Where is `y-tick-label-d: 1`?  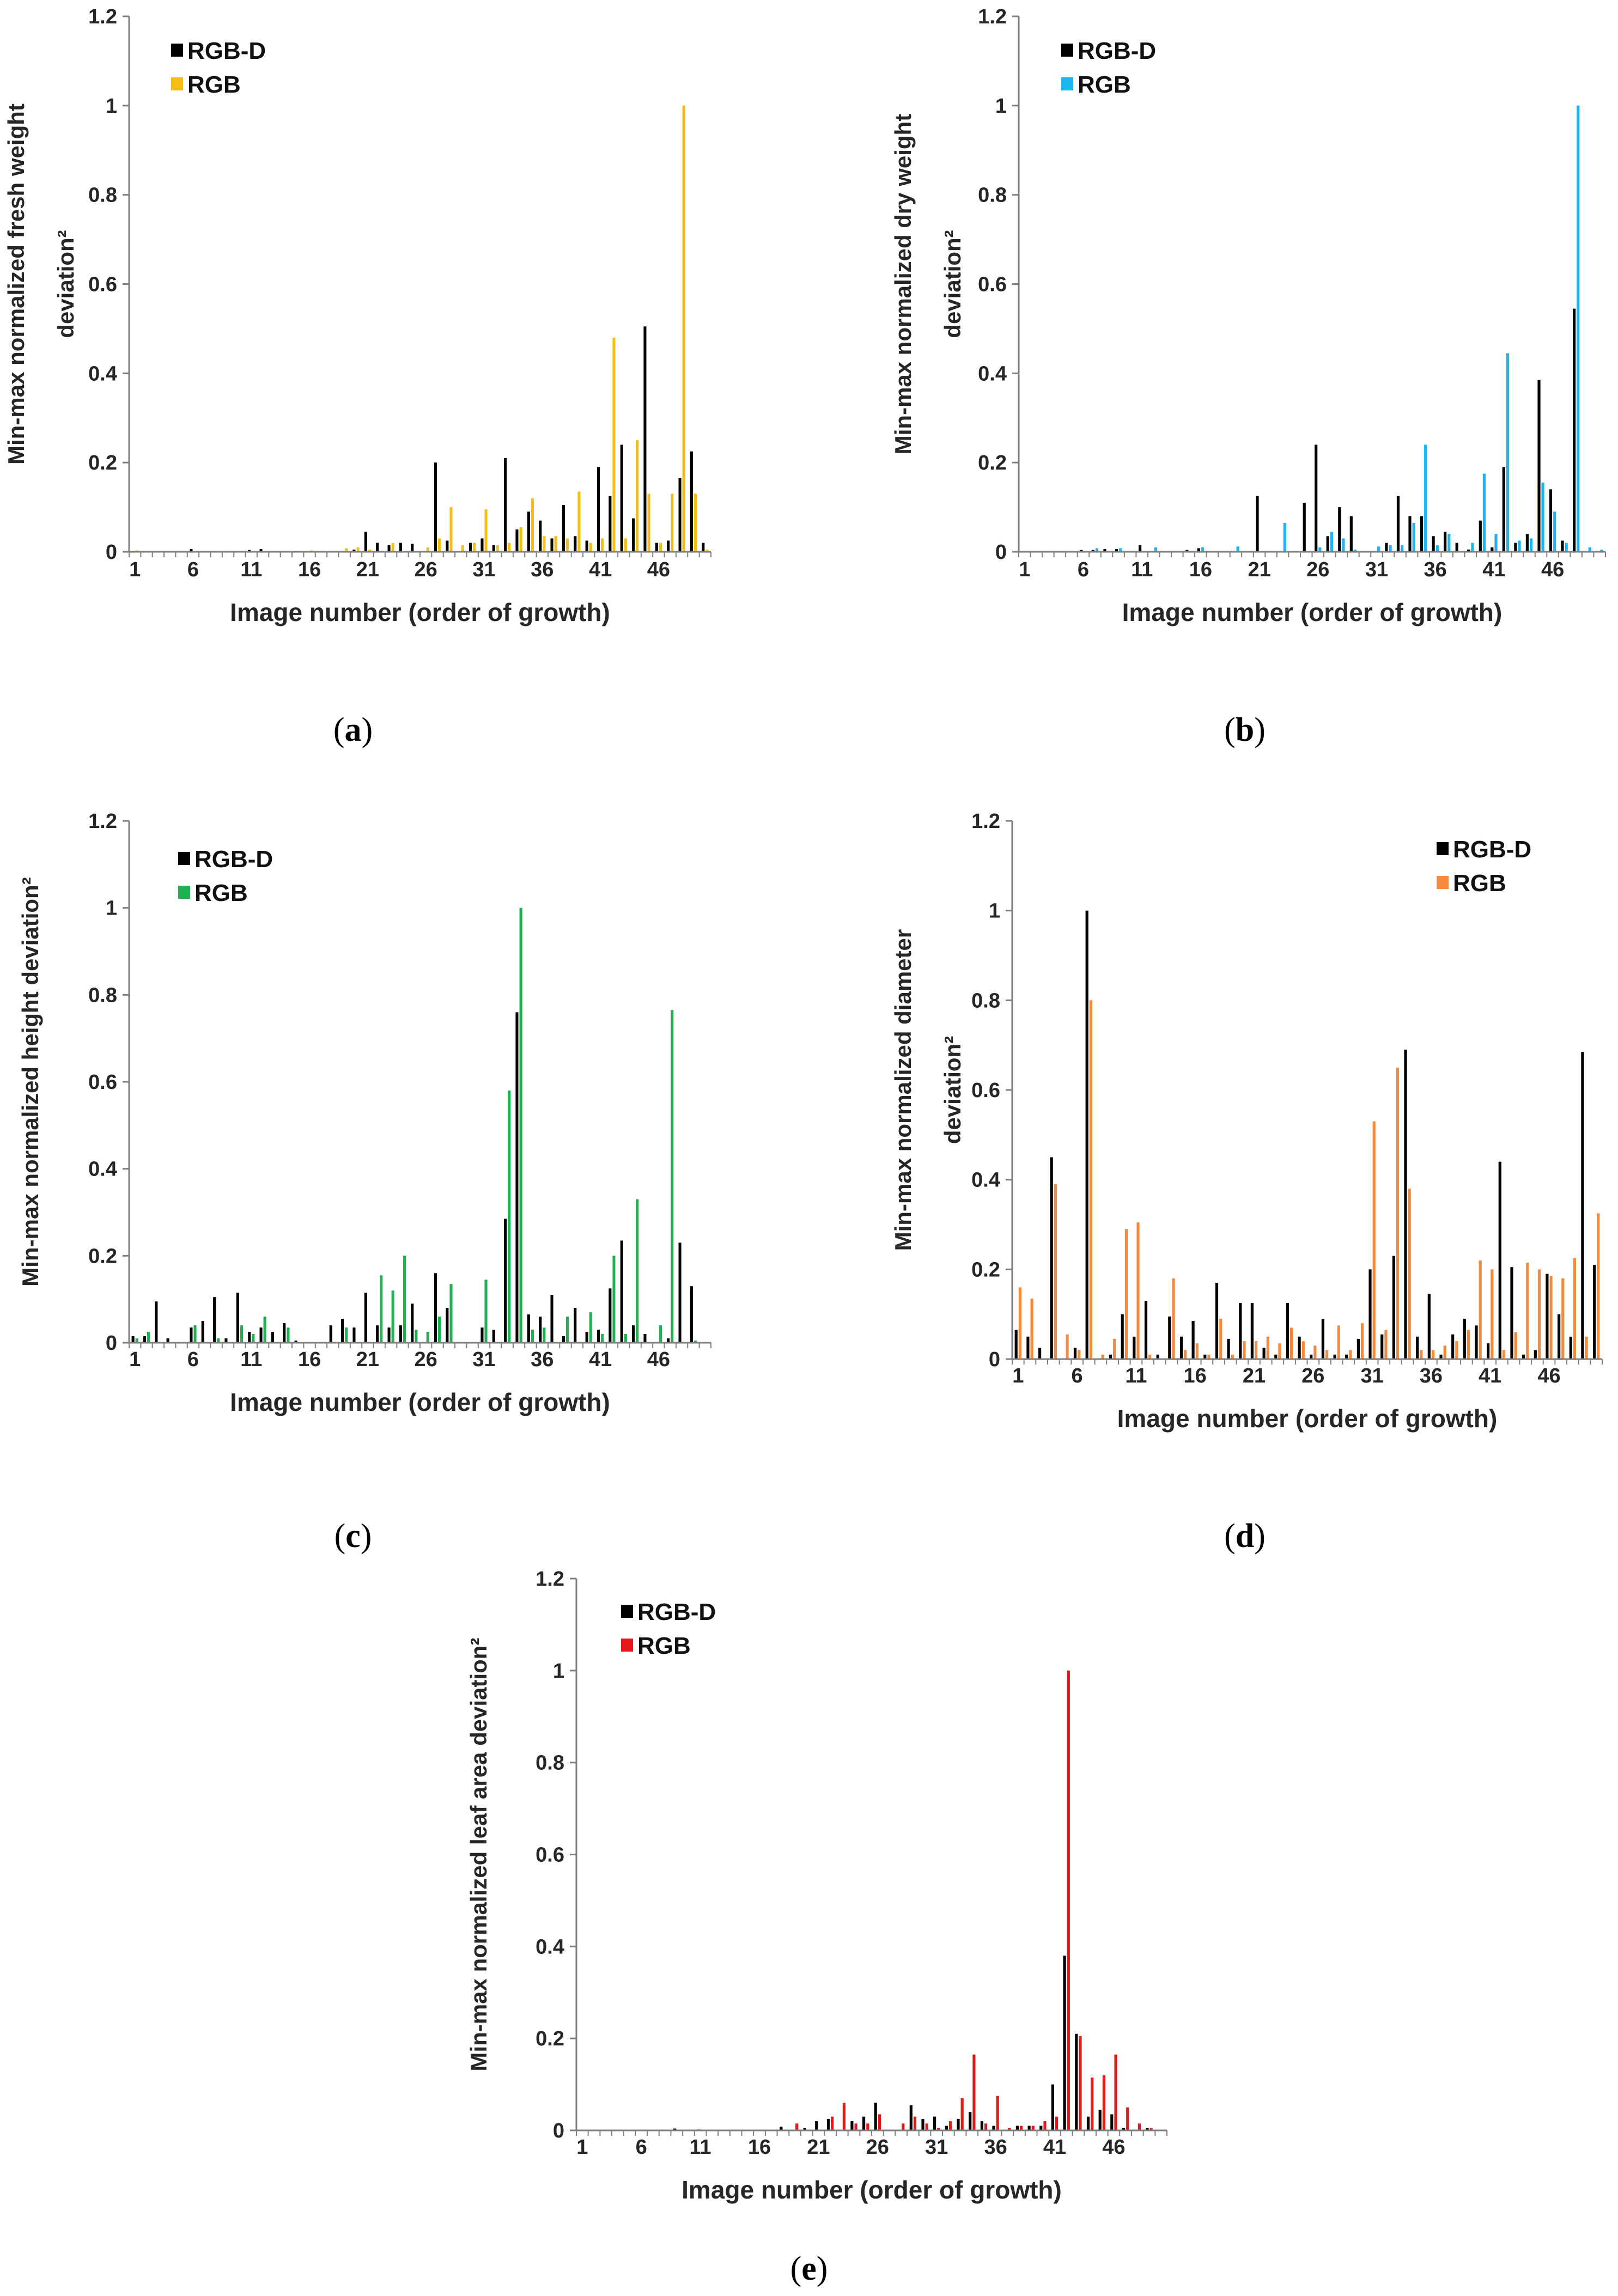 y-tick-label-d: 1 is located at coordinates (994, 911).